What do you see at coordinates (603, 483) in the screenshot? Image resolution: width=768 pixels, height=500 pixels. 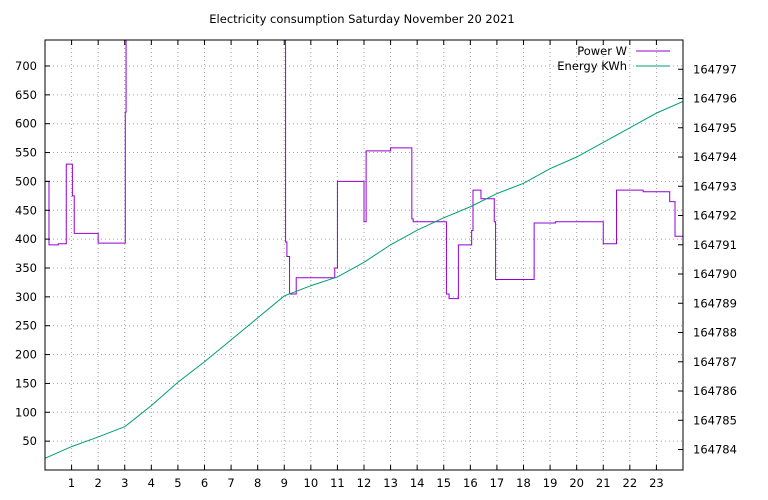 I see `x-tick-label: 21` at bounding box center [603, 483].